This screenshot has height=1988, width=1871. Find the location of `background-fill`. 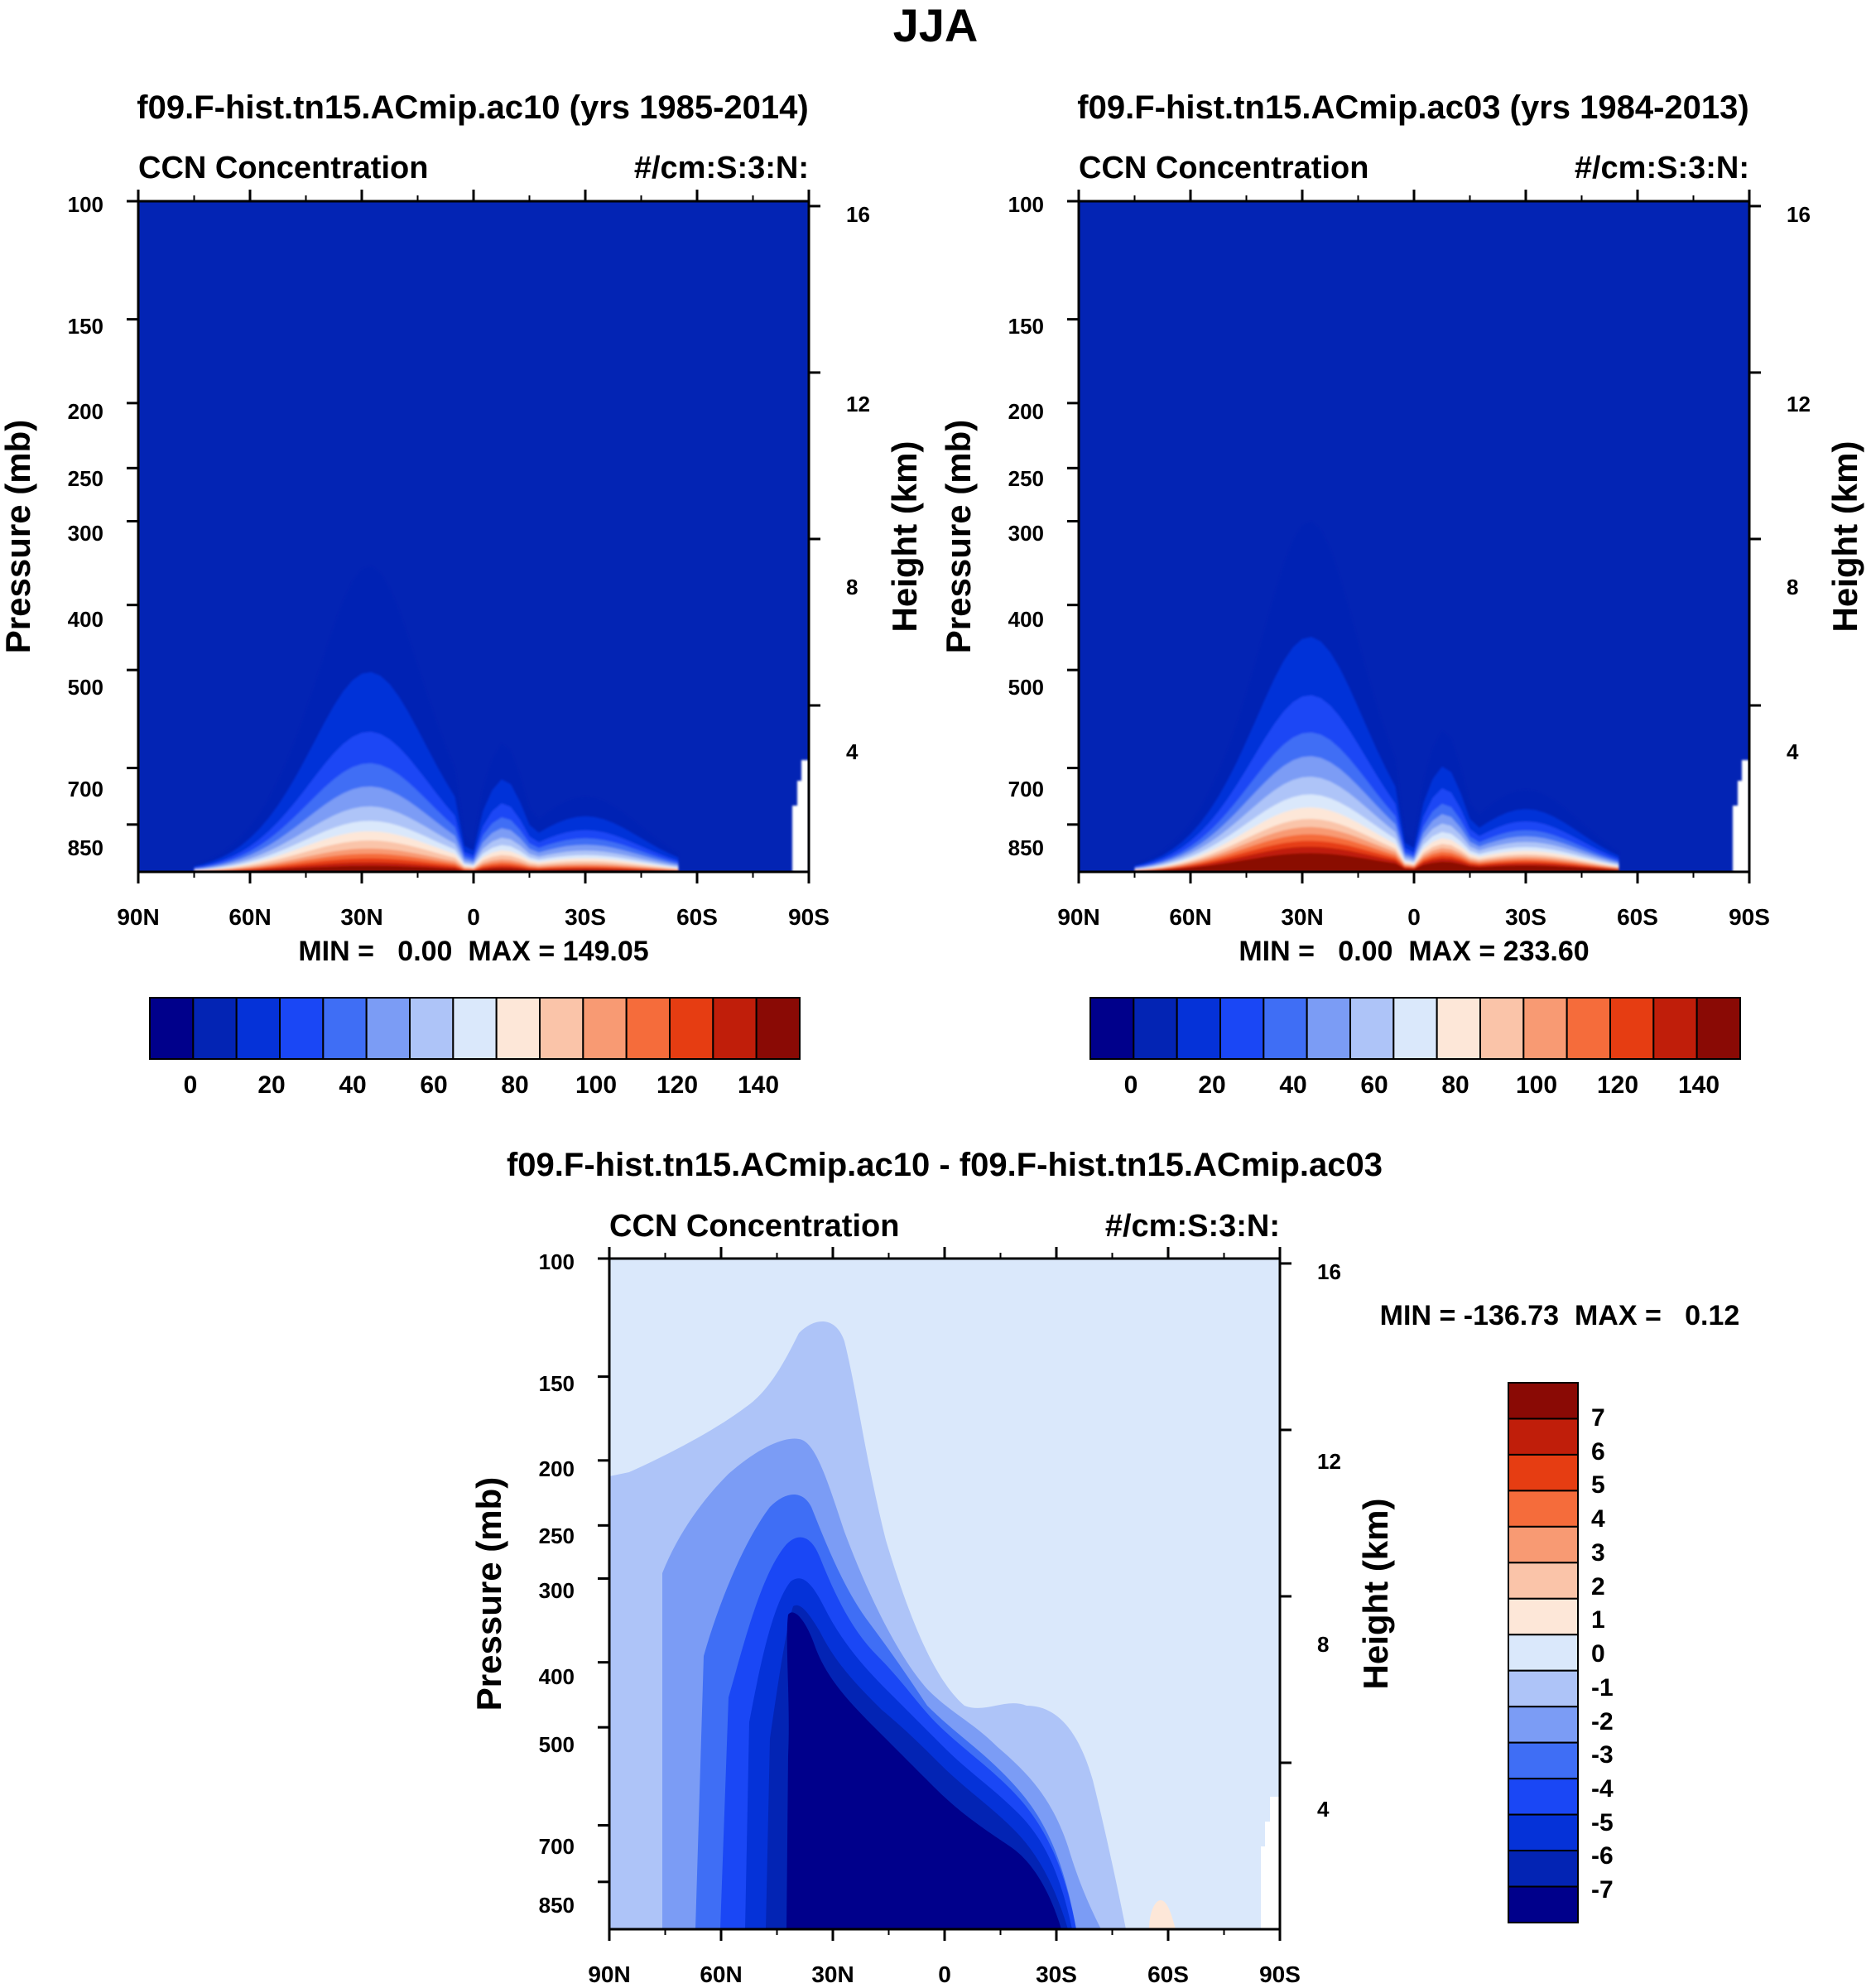

background-fill is located at coordinates (474, 536).